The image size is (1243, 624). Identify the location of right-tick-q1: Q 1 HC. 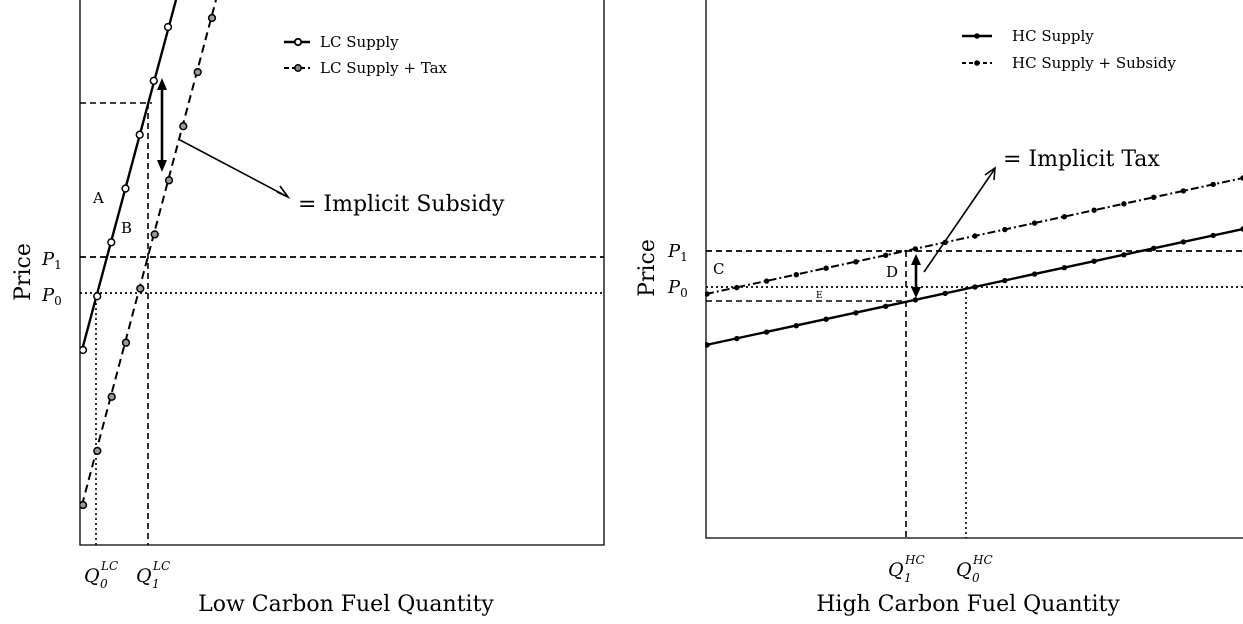
(906, 569).